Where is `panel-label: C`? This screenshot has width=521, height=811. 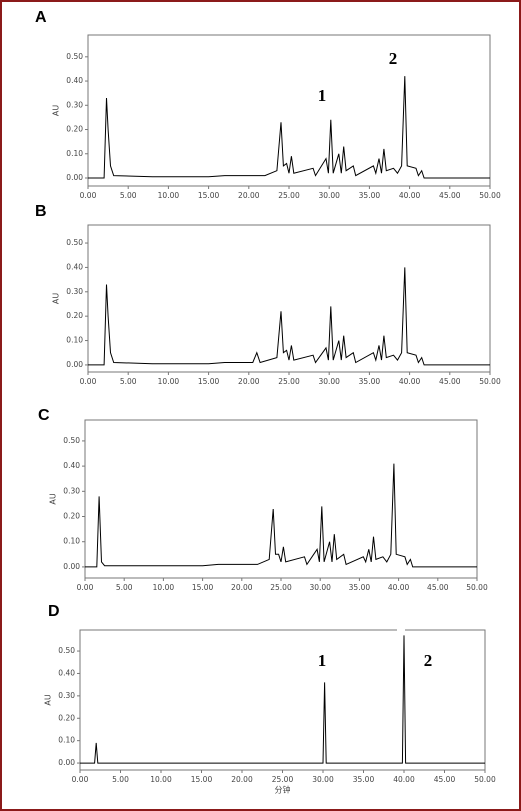 panel-label: C is located at coordinates (44, 415).